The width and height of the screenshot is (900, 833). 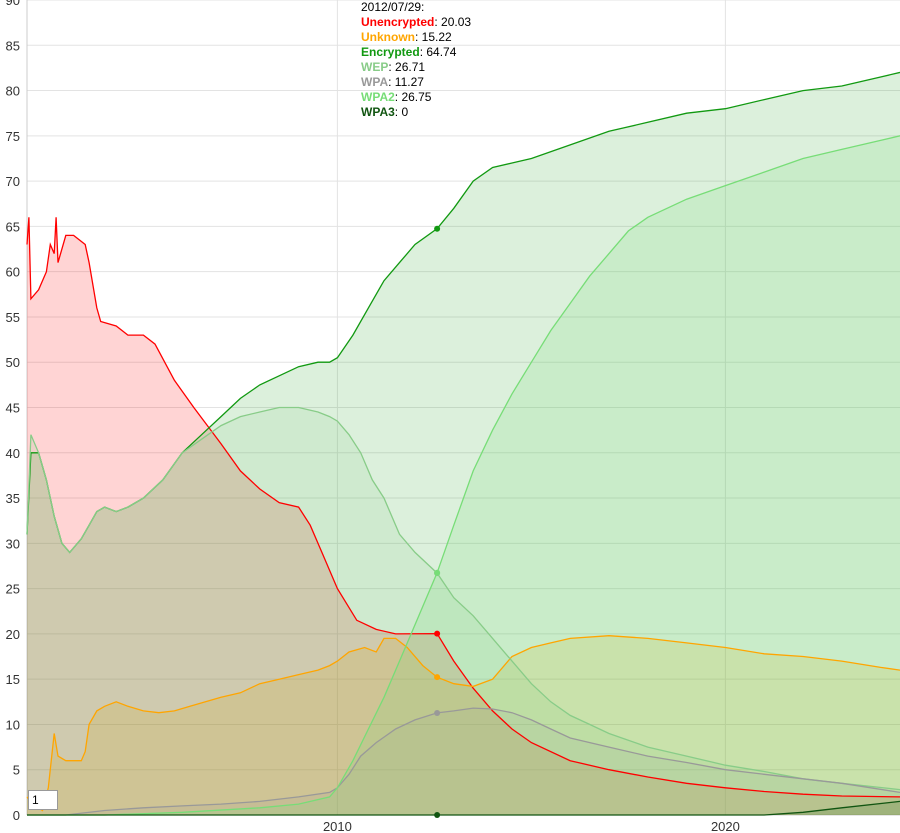 I want to click on highlight-point-wpa, so click(x=437, y=712).